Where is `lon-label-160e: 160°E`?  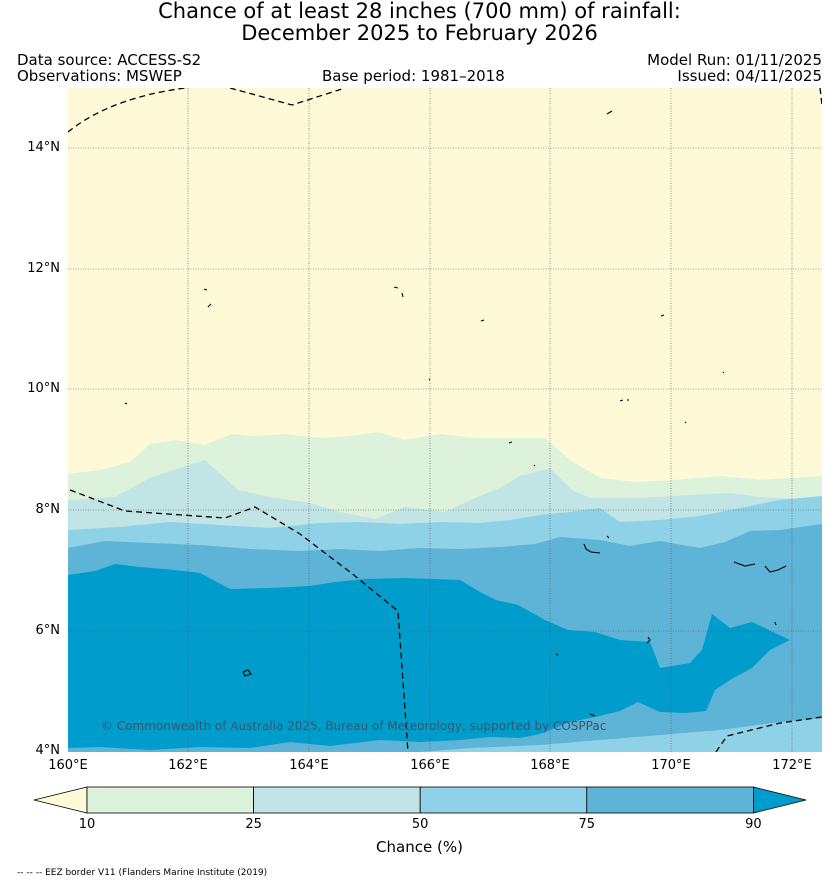
lon-label-160e: 160°E is located at coordinates (68, 765).